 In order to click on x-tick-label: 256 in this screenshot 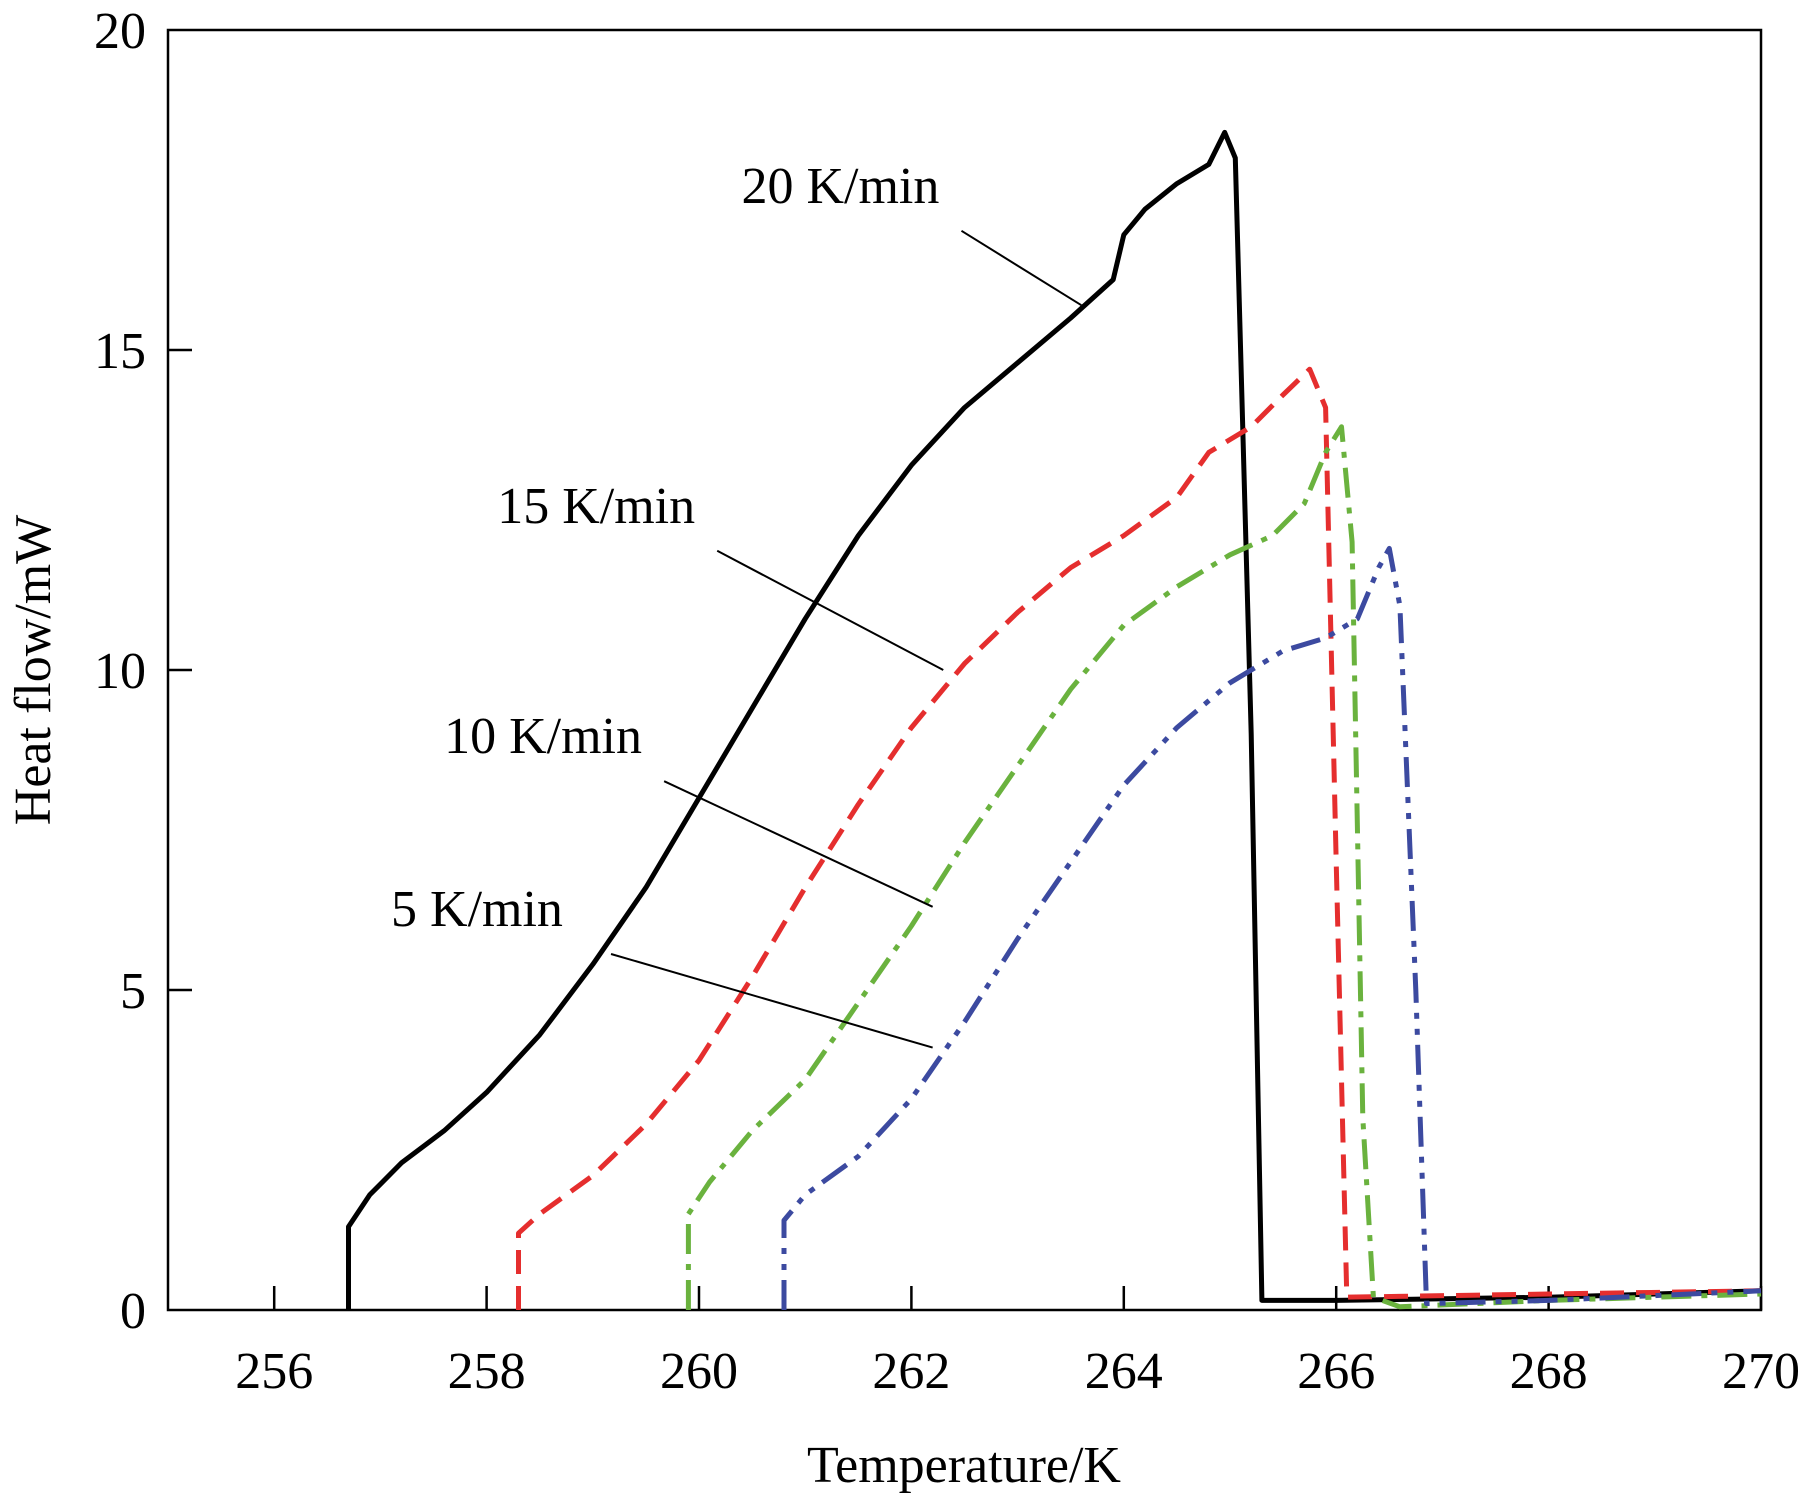, I will do `click(274, 1371)`.